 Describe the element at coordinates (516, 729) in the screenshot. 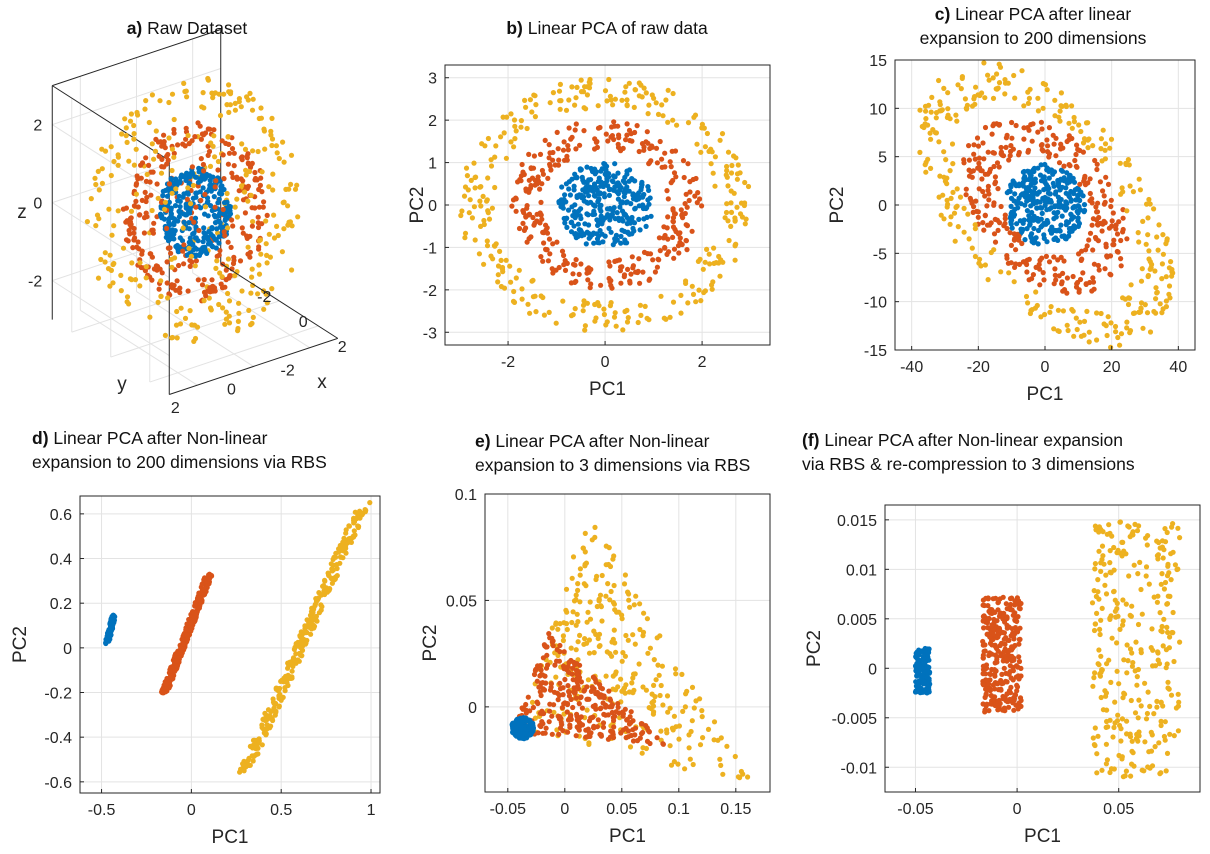

I see `panel-e-point-blue` at that location.